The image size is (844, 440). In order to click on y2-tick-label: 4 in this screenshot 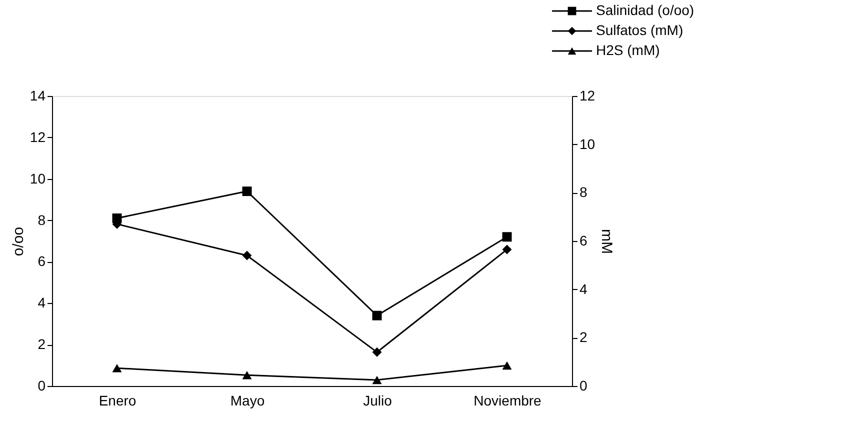, I will do `click(584, 288)`.